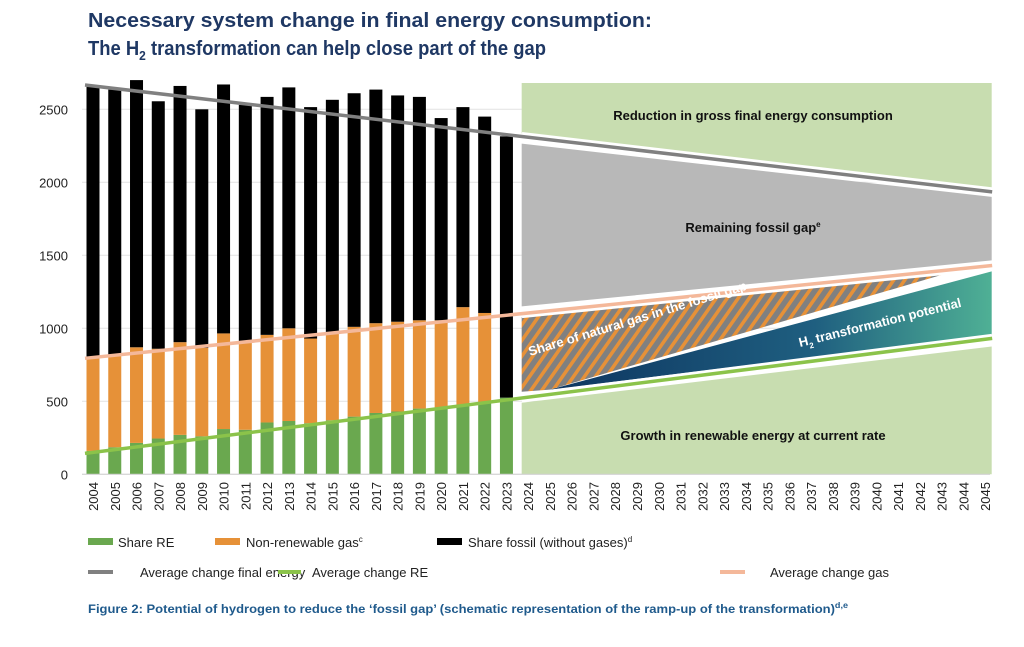 The image size is (1024, 647). Describe the element at coordinates (985, 496) in the screenshot. I see `x-tick-label: 2045` at that location.